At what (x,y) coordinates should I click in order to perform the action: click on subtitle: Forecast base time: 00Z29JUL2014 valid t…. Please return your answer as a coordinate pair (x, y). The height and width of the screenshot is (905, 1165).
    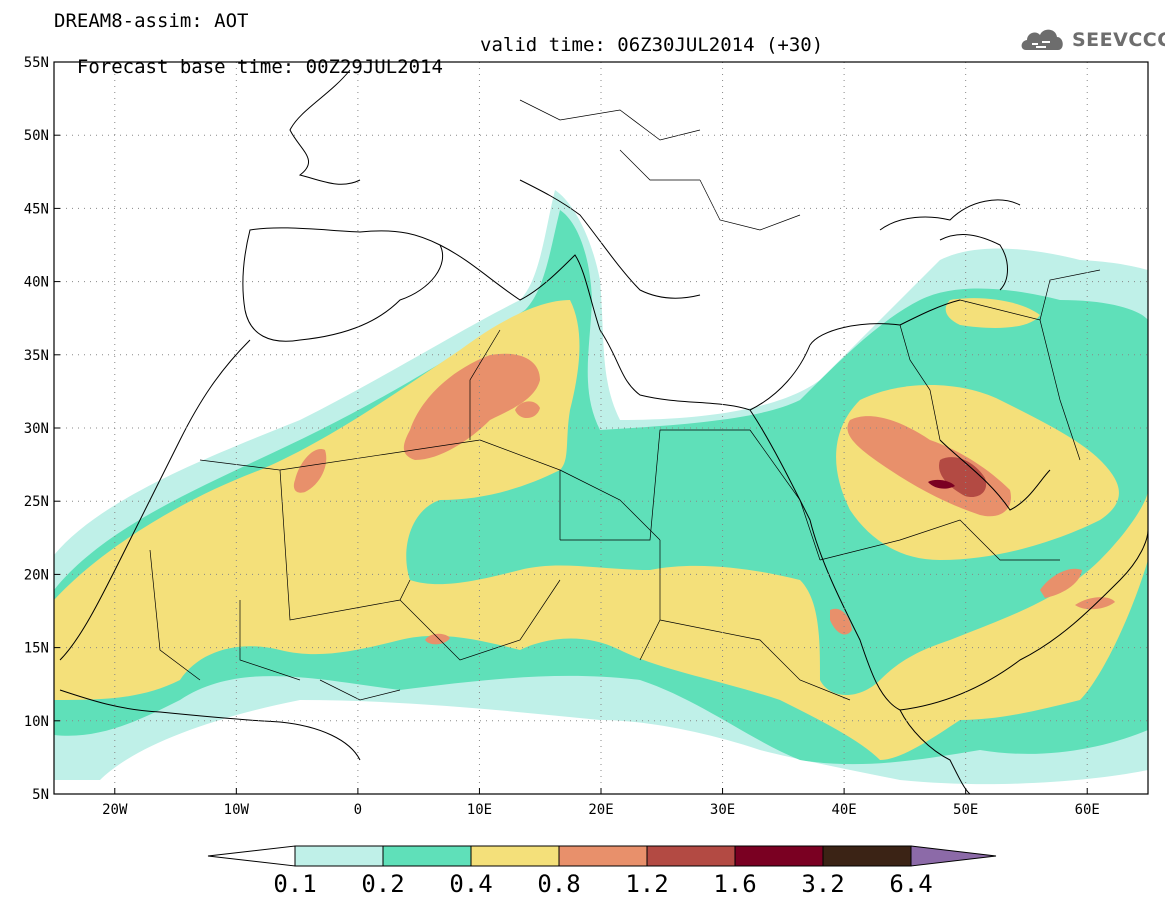
    Looking at the image, I should click on (438, 67).